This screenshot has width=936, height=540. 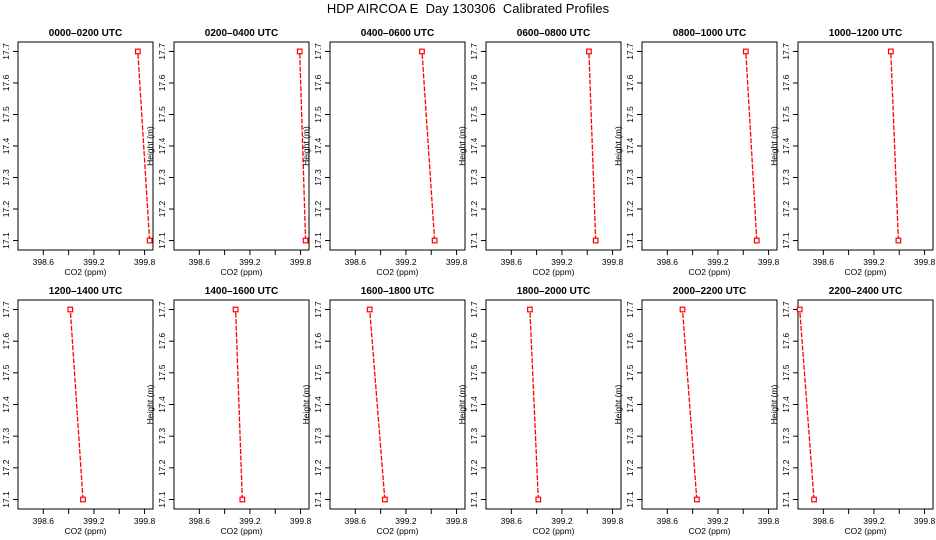 What do you see at coordinates (865, 33) in the screenshot?
I see `panel-title: 1000–1200 UTC` at bounding box center [865, 33].